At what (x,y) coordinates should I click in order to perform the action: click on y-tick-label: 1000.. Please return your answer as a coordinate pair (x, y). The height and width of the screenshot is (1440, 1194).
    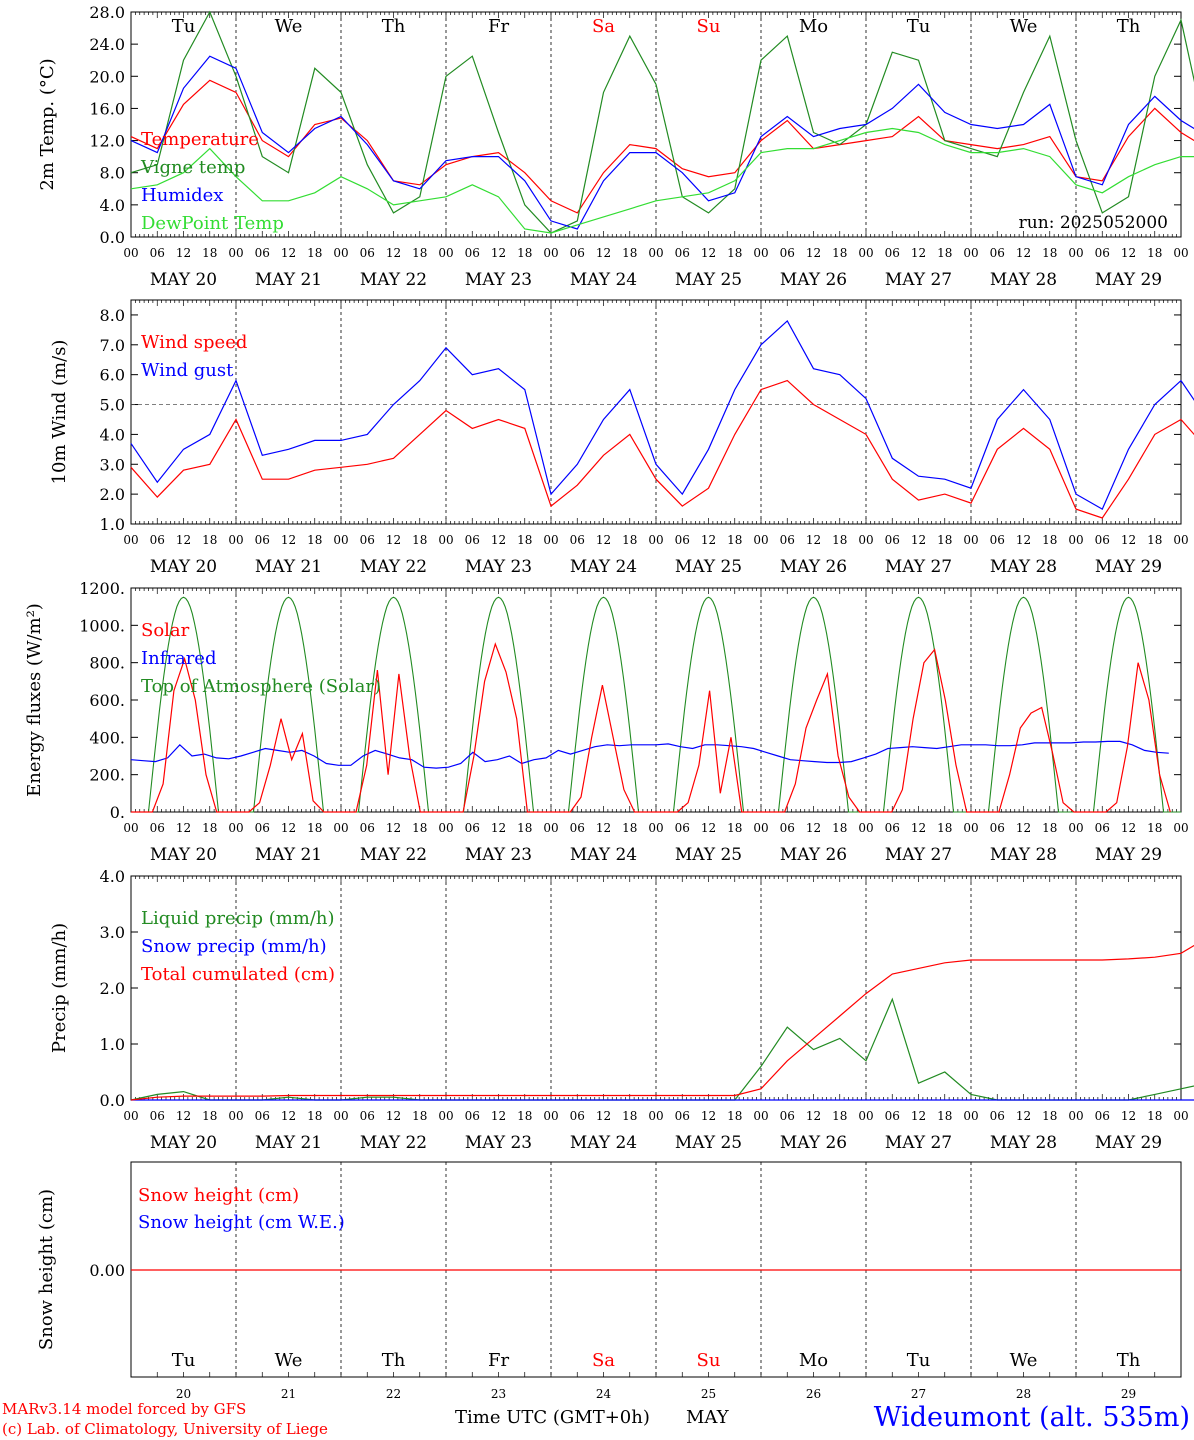
    Looking at the image, I should click on (102, 625).